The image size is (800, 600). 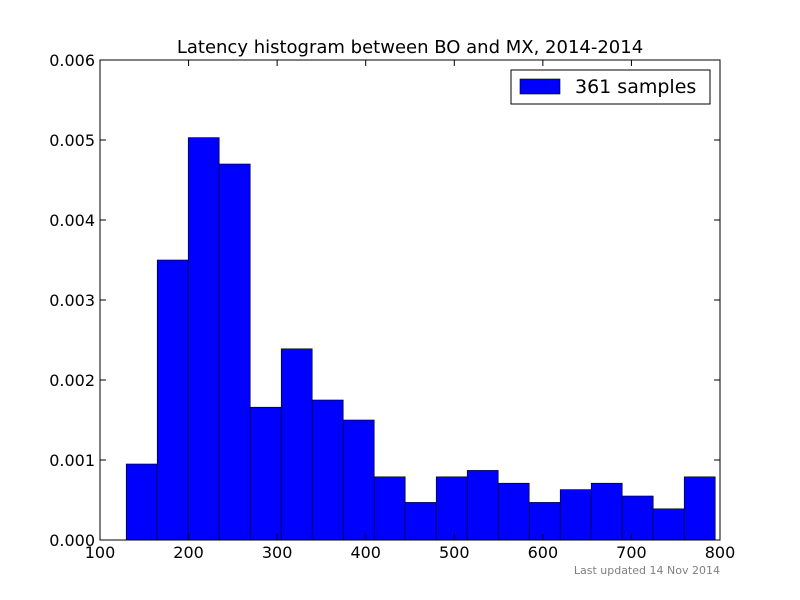 What do you see at coordinates (454, 552) in the screenshot?
I see `x-tick-label: 500` at bounding box center [454, 552].